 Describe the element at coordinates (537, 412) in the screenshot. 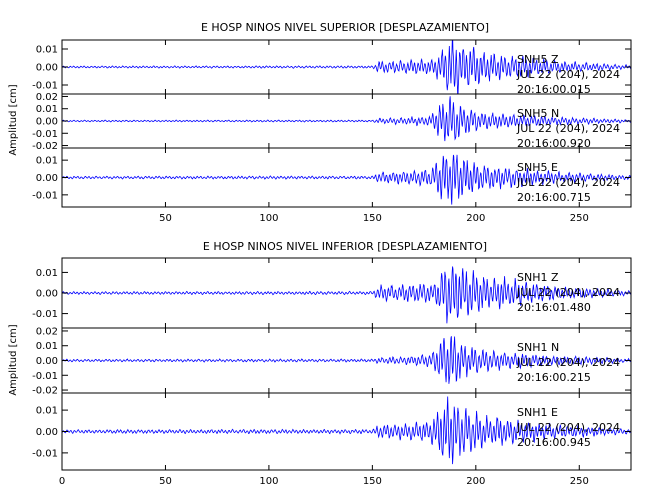

I see `station-component-label: SNH1 E` at that location.